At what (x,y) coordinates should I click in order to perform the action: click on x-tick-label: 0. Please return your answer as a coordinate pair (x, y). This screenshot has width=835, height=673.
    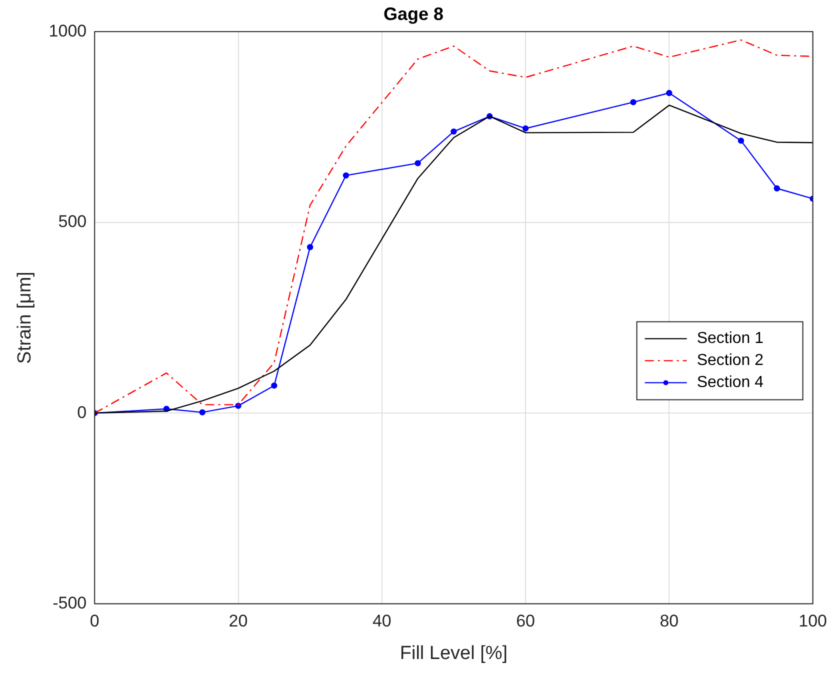
    Looking at the image, I should click on (95, 621).